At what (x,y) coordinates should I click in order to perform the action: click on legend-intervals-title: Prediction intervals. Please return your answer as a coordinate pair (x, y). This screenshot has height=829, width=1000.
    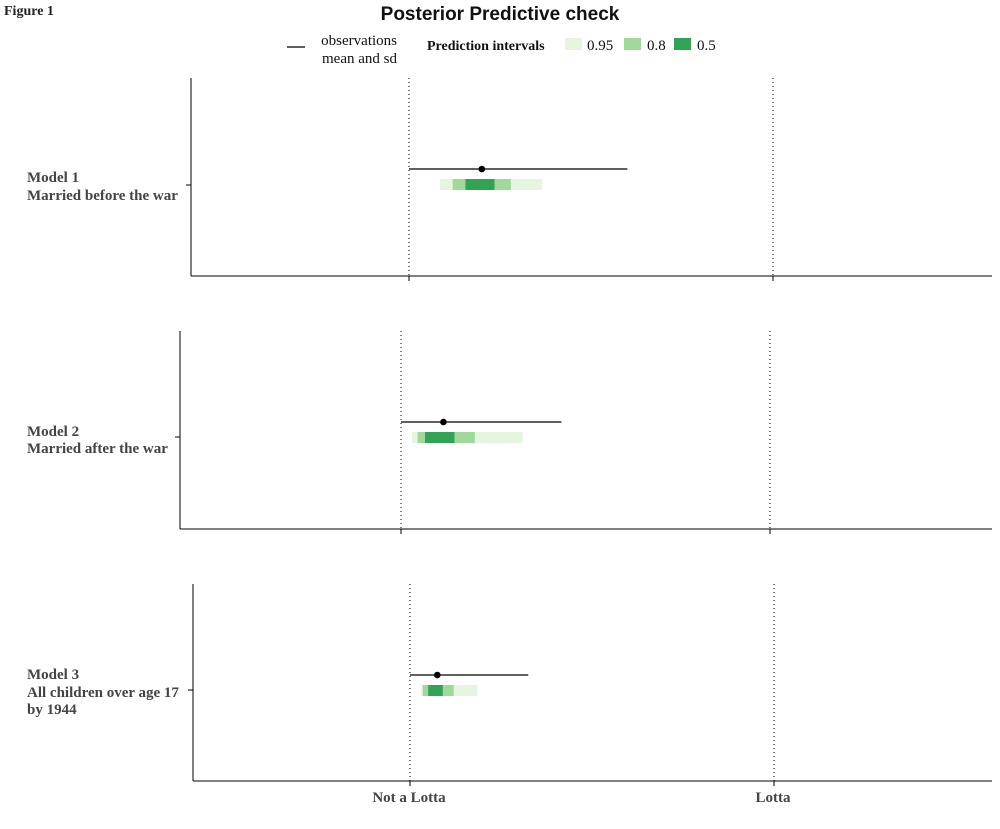
    Looking at the image, I should click on (486, 46).